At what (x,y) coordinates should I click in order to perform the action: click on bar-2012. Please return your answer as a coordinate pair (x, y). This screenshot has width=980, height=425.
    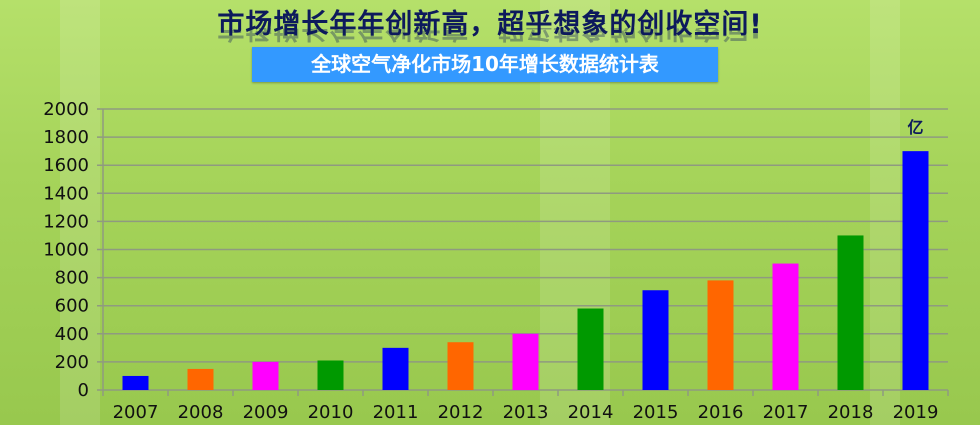
    Looking at the image, I should click on (460, 366).